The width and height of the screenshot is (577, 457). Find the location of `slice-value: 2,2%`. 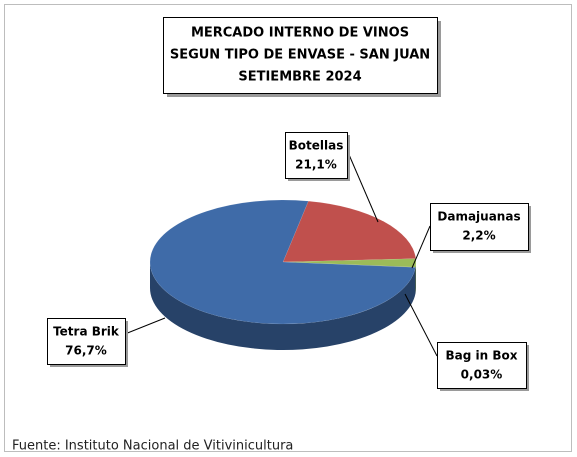

slice-value: 2,2% is located at coordinates (478, 236).